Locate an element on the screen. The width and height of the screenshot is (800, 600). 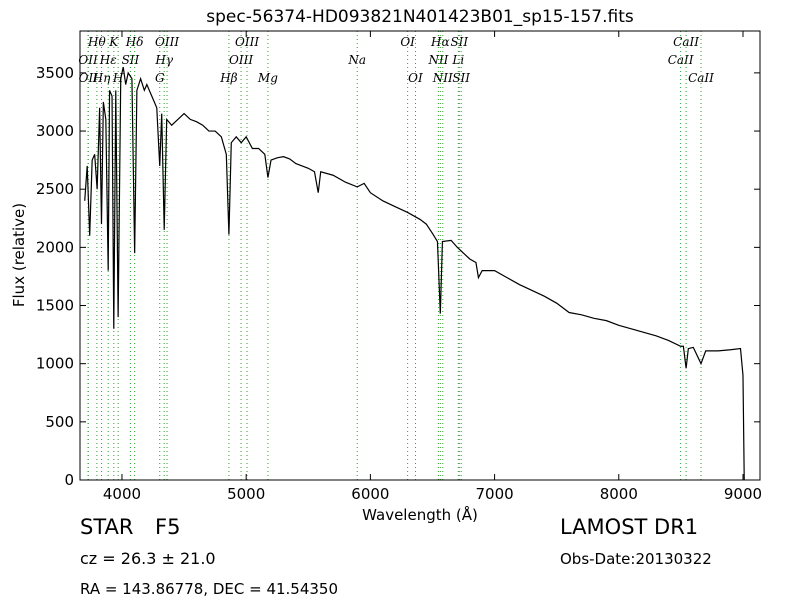
x-axis-label: Wavelength (Å) is located at coordinates (420, 514).